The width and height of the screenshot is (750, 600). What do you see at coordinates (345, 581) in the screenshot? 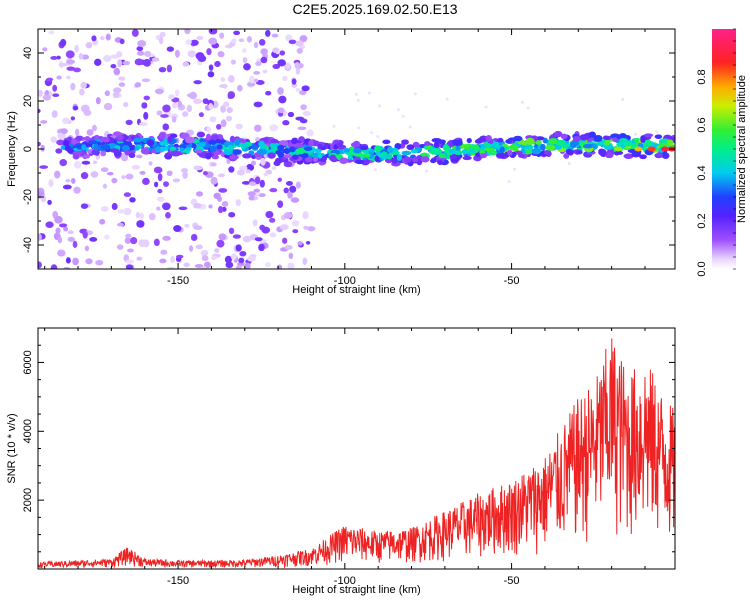
I see `snr-x-tick-label: -100` at bounding box center [345, 581].